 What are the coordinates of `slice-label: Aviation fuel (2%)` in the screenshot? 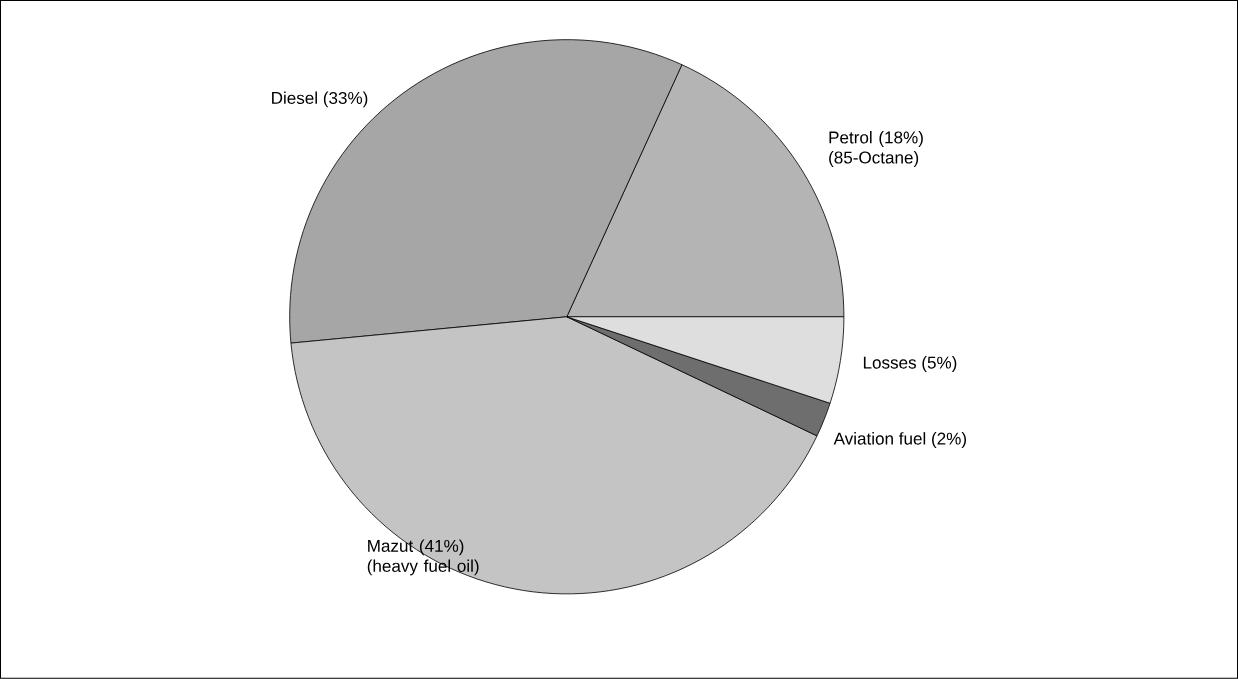 It's located at (899, 440).